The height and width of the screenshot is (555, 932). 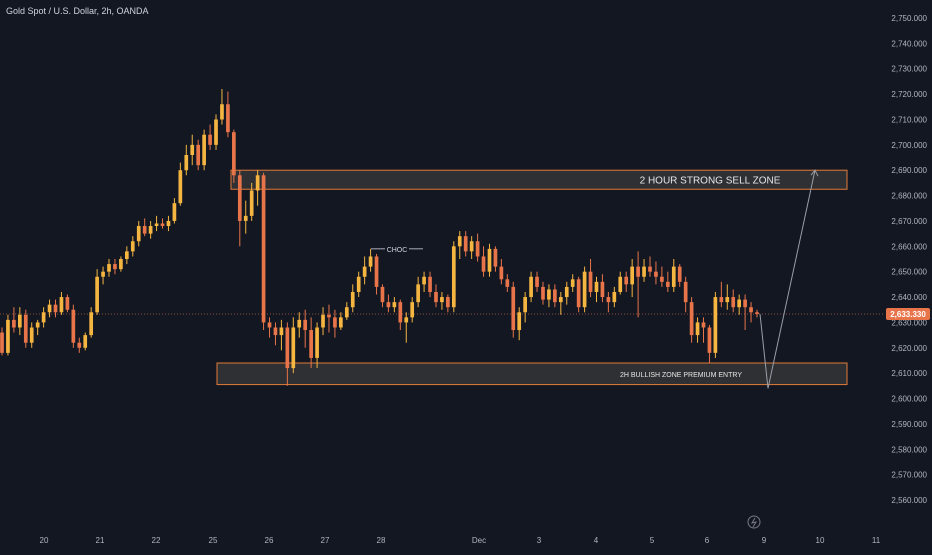 What do you see at coordinates (909, 246) in the screenshot?
I see `y-tick-label: 2,660.000` at bounding box center [909, 246].